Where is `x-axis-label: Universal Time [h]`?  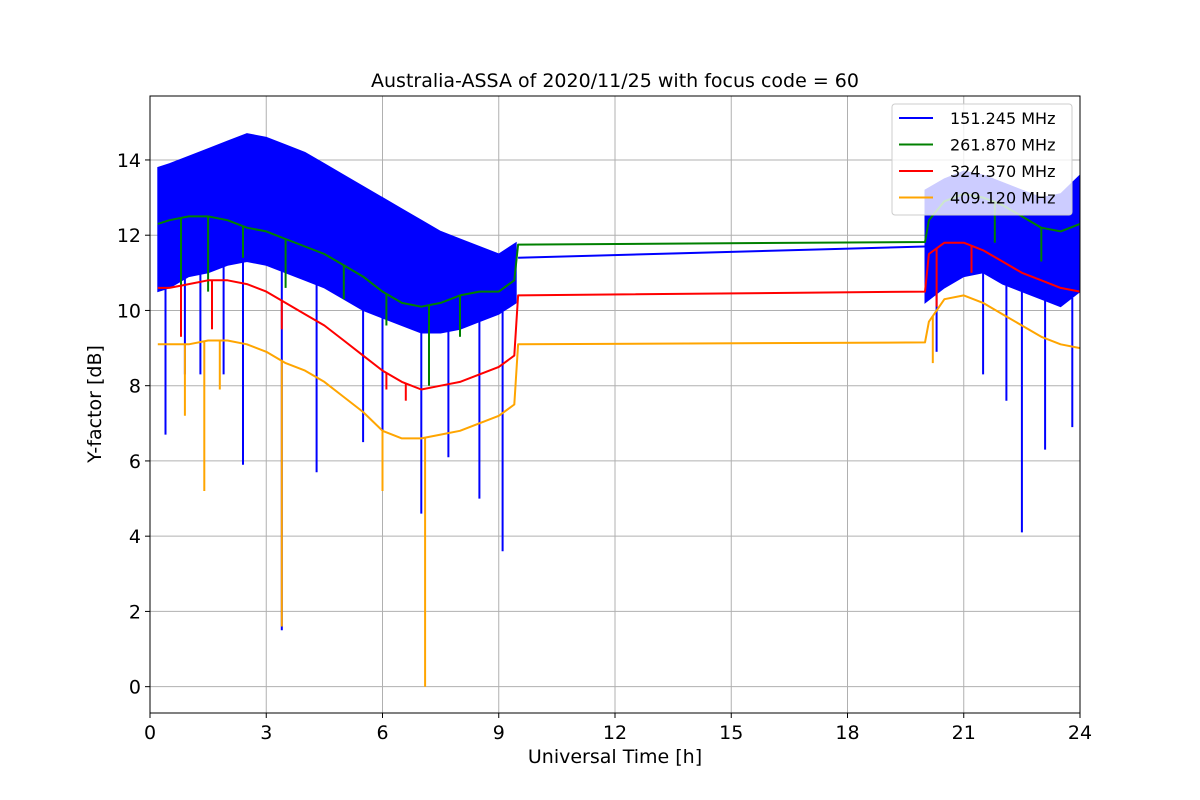 x-axis-label: Universal Time [h] is located at coordinates (615, 757).